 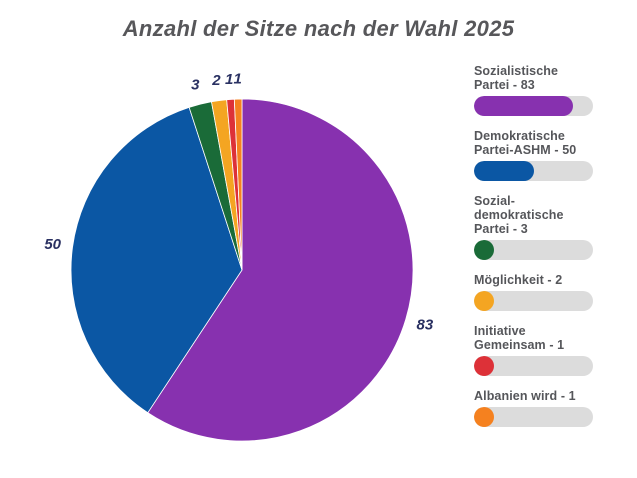 I want to click on slice-value-label: 3, so click(x=195, y=84).